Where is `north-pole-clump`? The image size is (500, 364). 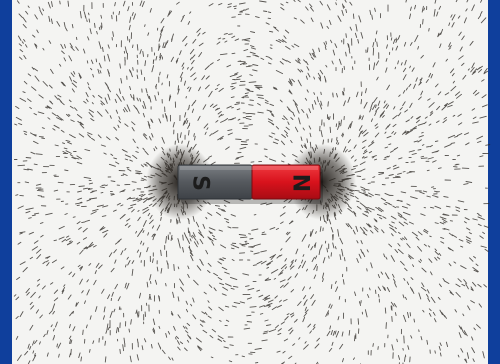
north-pole-clump is located at coordinates (322, 182).